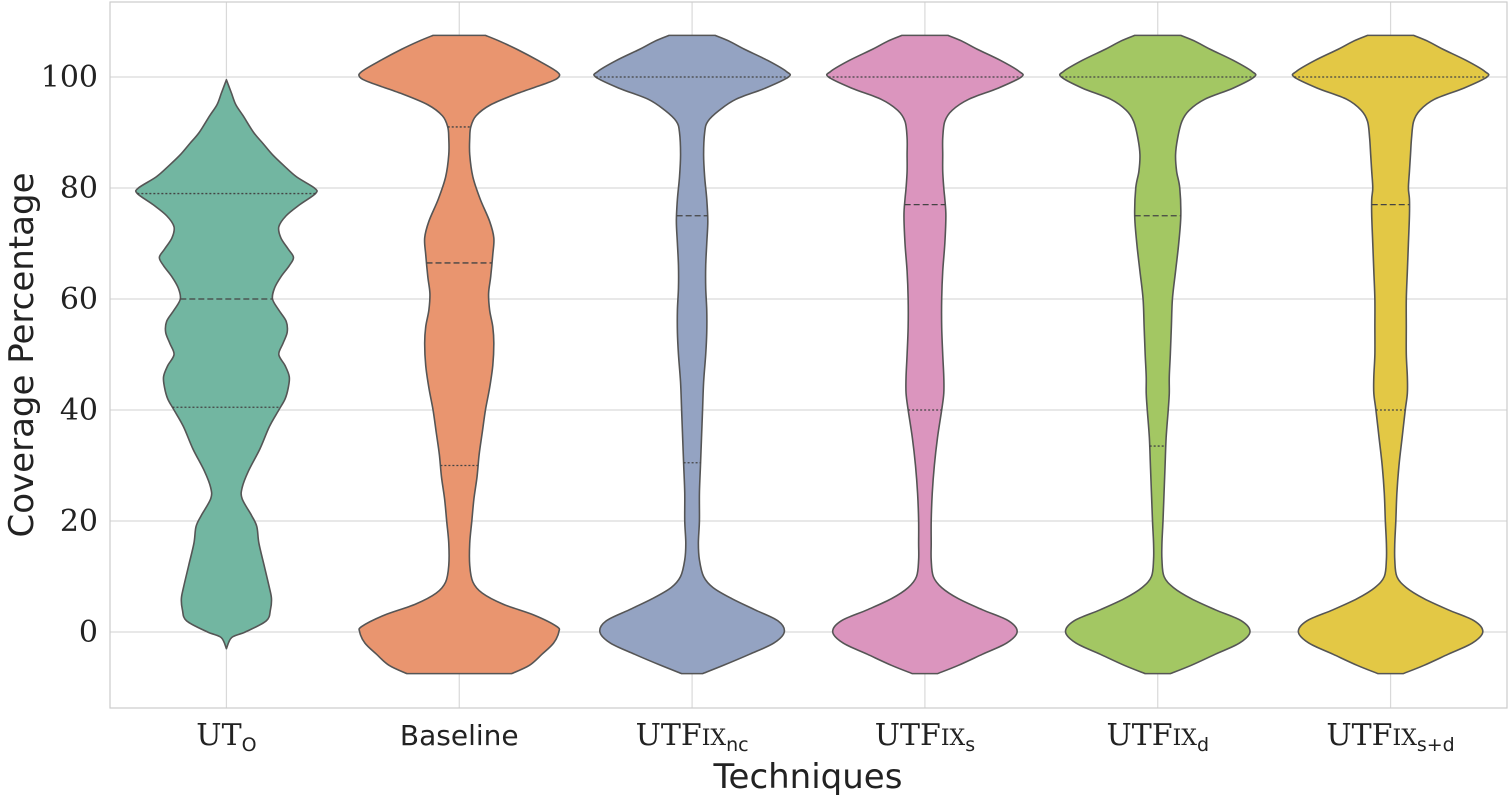  Describe the element at coordinates (1390, 737) in the screenshot. I see `x-tick-label: UTFIXs+d` at that location.